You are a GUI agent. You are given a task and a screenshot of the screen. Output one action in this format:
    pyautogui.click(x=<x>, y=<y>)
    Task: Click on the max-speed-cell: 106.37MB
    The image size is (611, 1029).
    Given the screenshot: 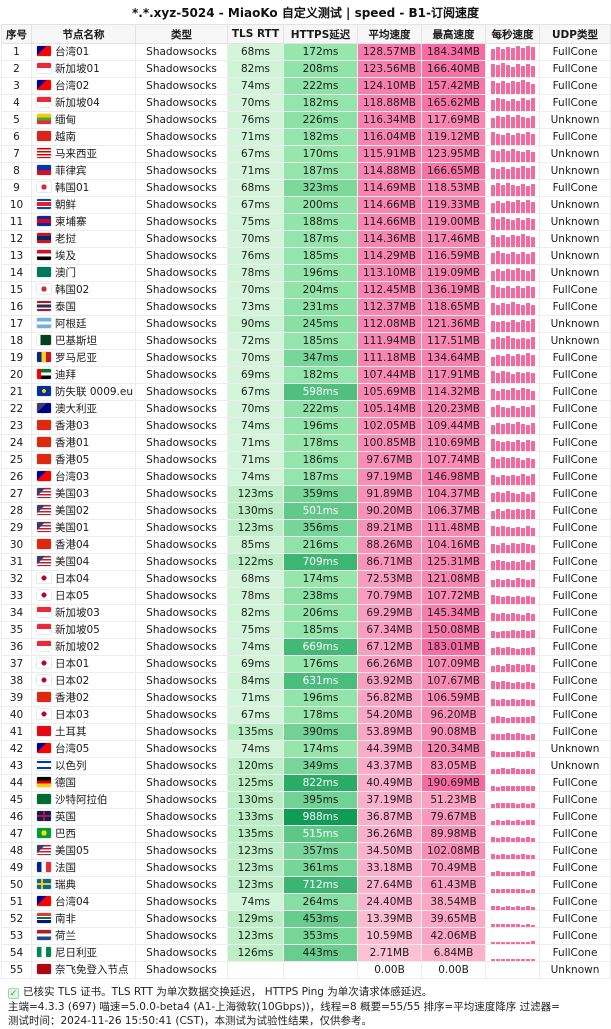 What is the action you would take?
    pyautogui.click(x=453, y=511)
    